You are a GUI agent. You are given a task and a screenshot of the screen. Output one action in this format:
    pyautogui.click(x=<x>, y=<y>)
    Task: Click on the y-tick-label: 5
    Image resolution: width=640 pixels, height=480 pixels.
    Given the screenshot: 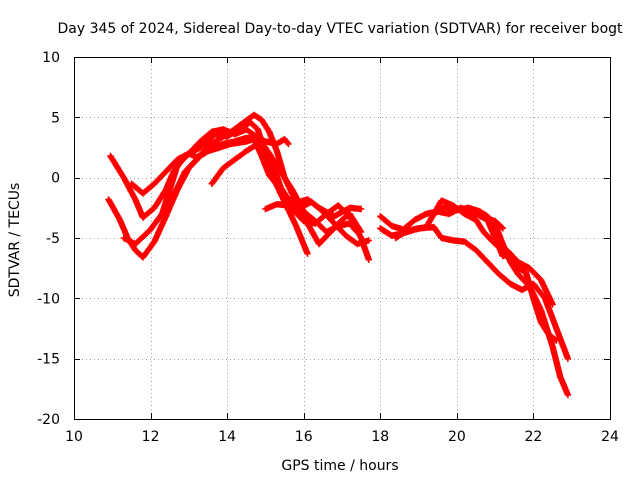 What is the action you would take?
    pyautogui.click(x=55, y=118)
    